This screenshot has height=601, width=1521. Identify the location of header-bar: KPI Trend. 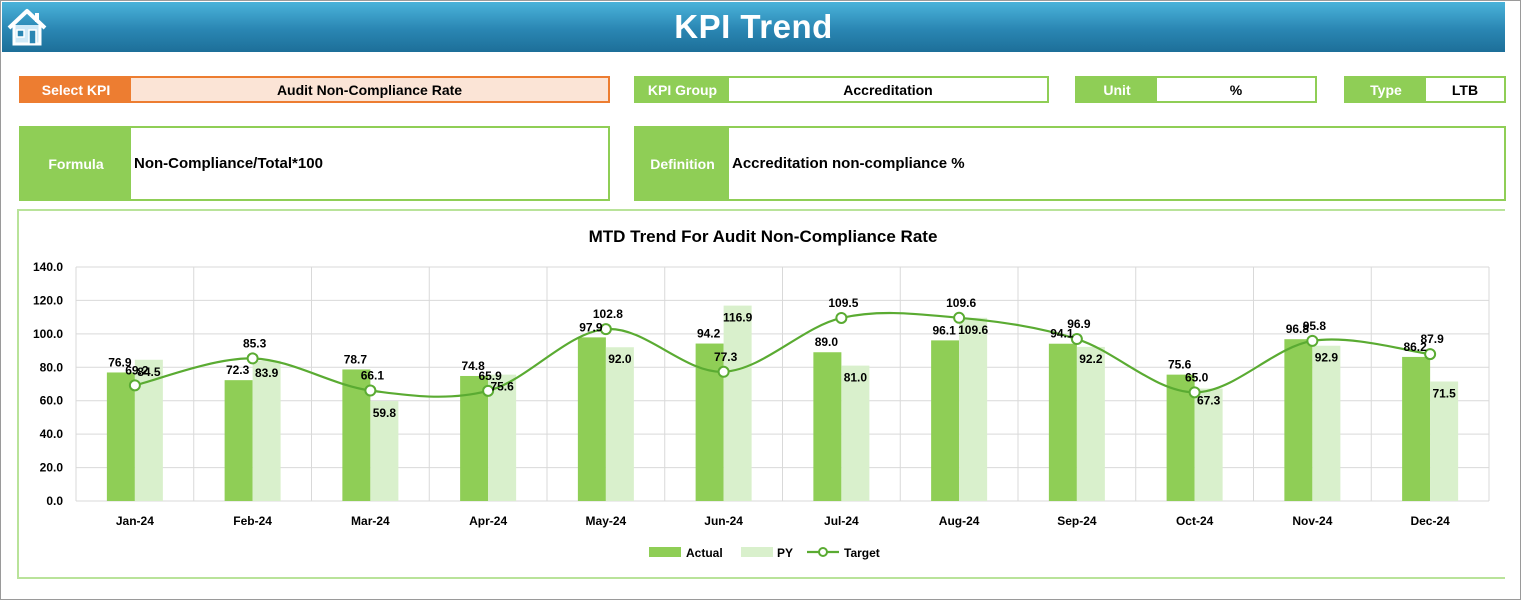
(753, 27).